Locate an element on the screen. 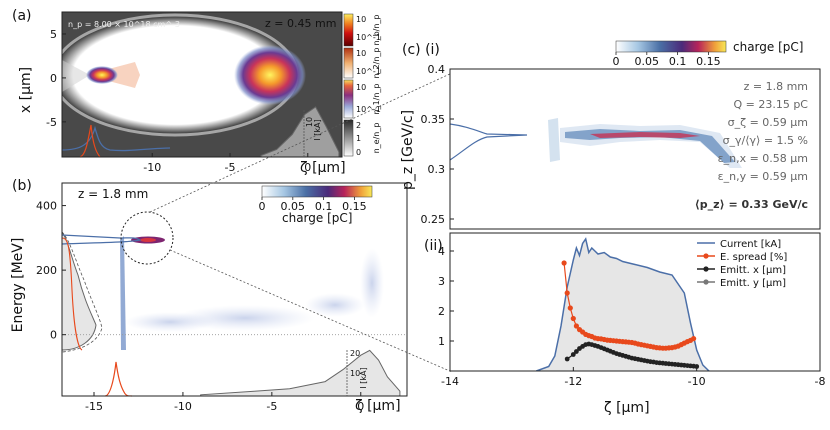 Image resolution: width=830 pixels, height=430 pixels. colorbar-n2 is located at coordinates (348, 63).